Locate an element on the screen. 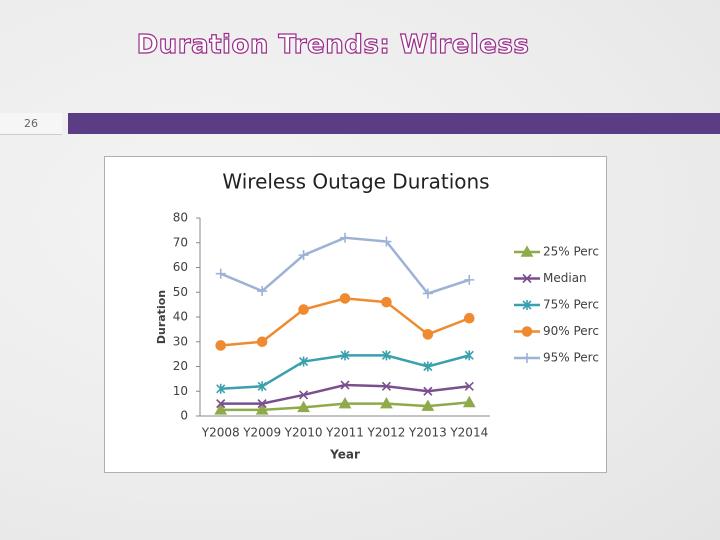 This screenshot has height=540, width=720. x-tick-label: Y2009 is located at coordinates (261, 433).